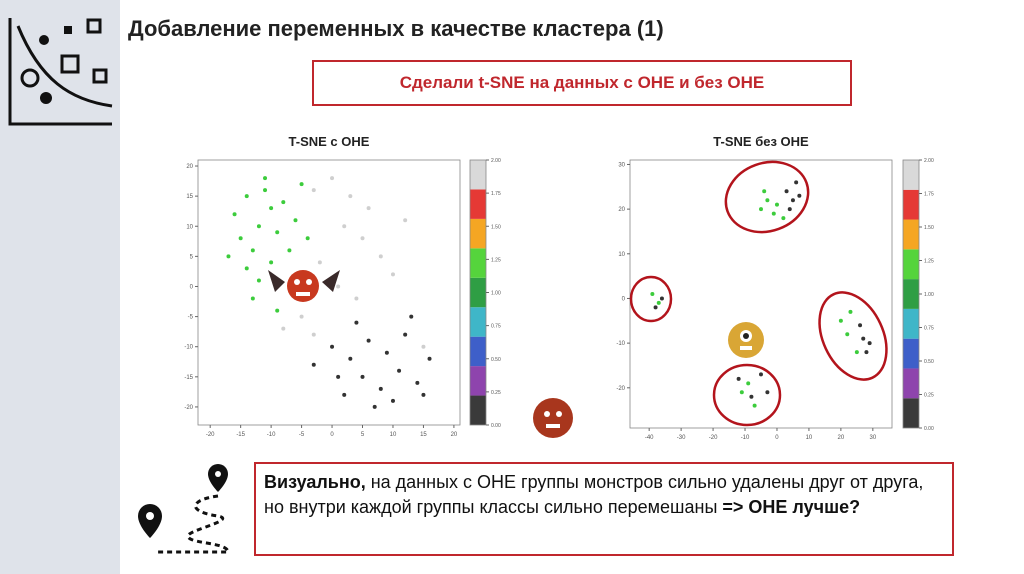 Image resolution: width=1024 pixels, height=574 pixels. What do you see at coordinates (189, 227) in the screenshot?
I see `y-tick-label: 10` at bounding box center [189, 227].